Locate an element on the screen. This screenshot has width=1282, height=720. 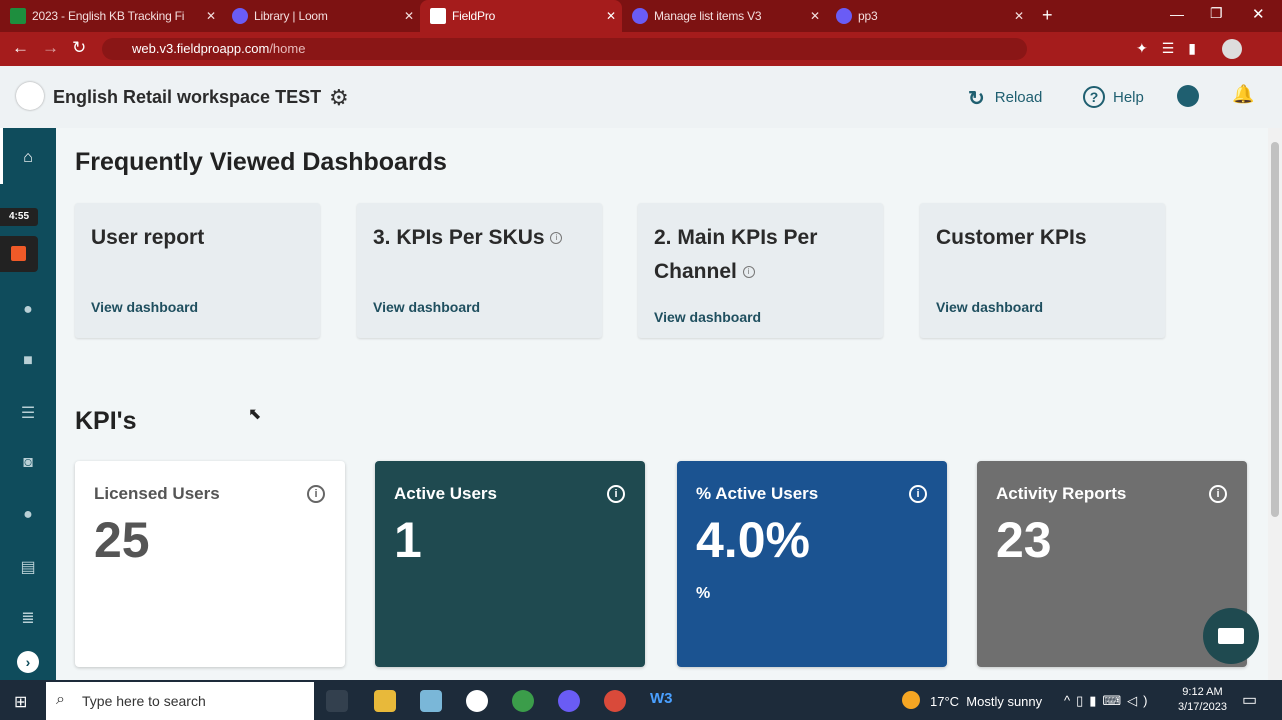
scrollbar-thumb is located at coordinates (1275, 329).